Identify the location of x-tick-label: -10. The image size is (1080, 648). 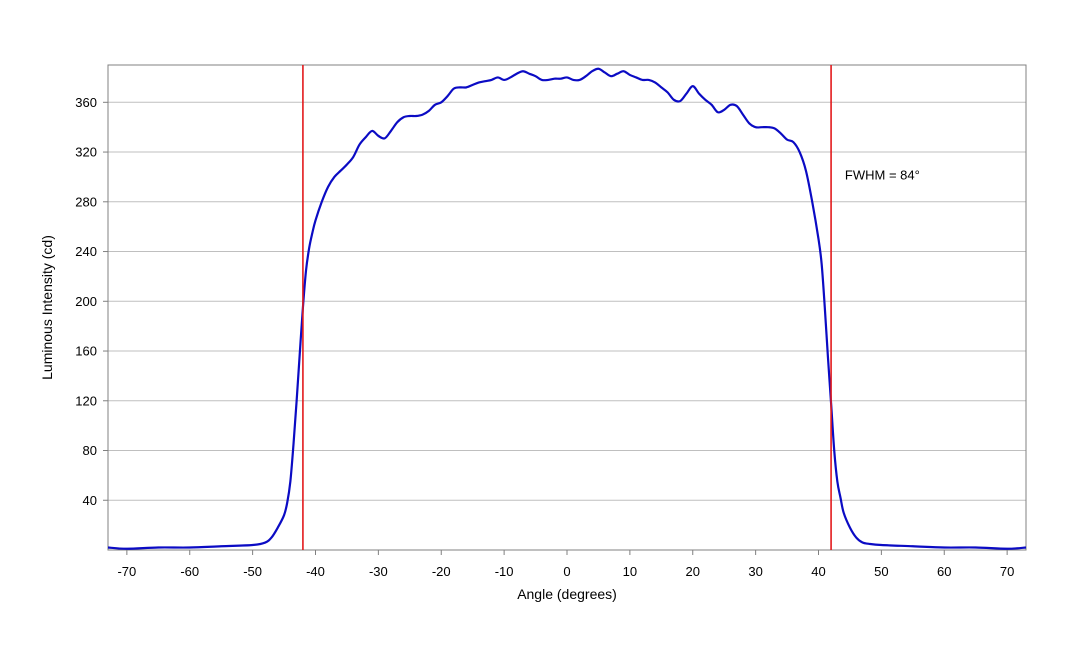
(504, 571).